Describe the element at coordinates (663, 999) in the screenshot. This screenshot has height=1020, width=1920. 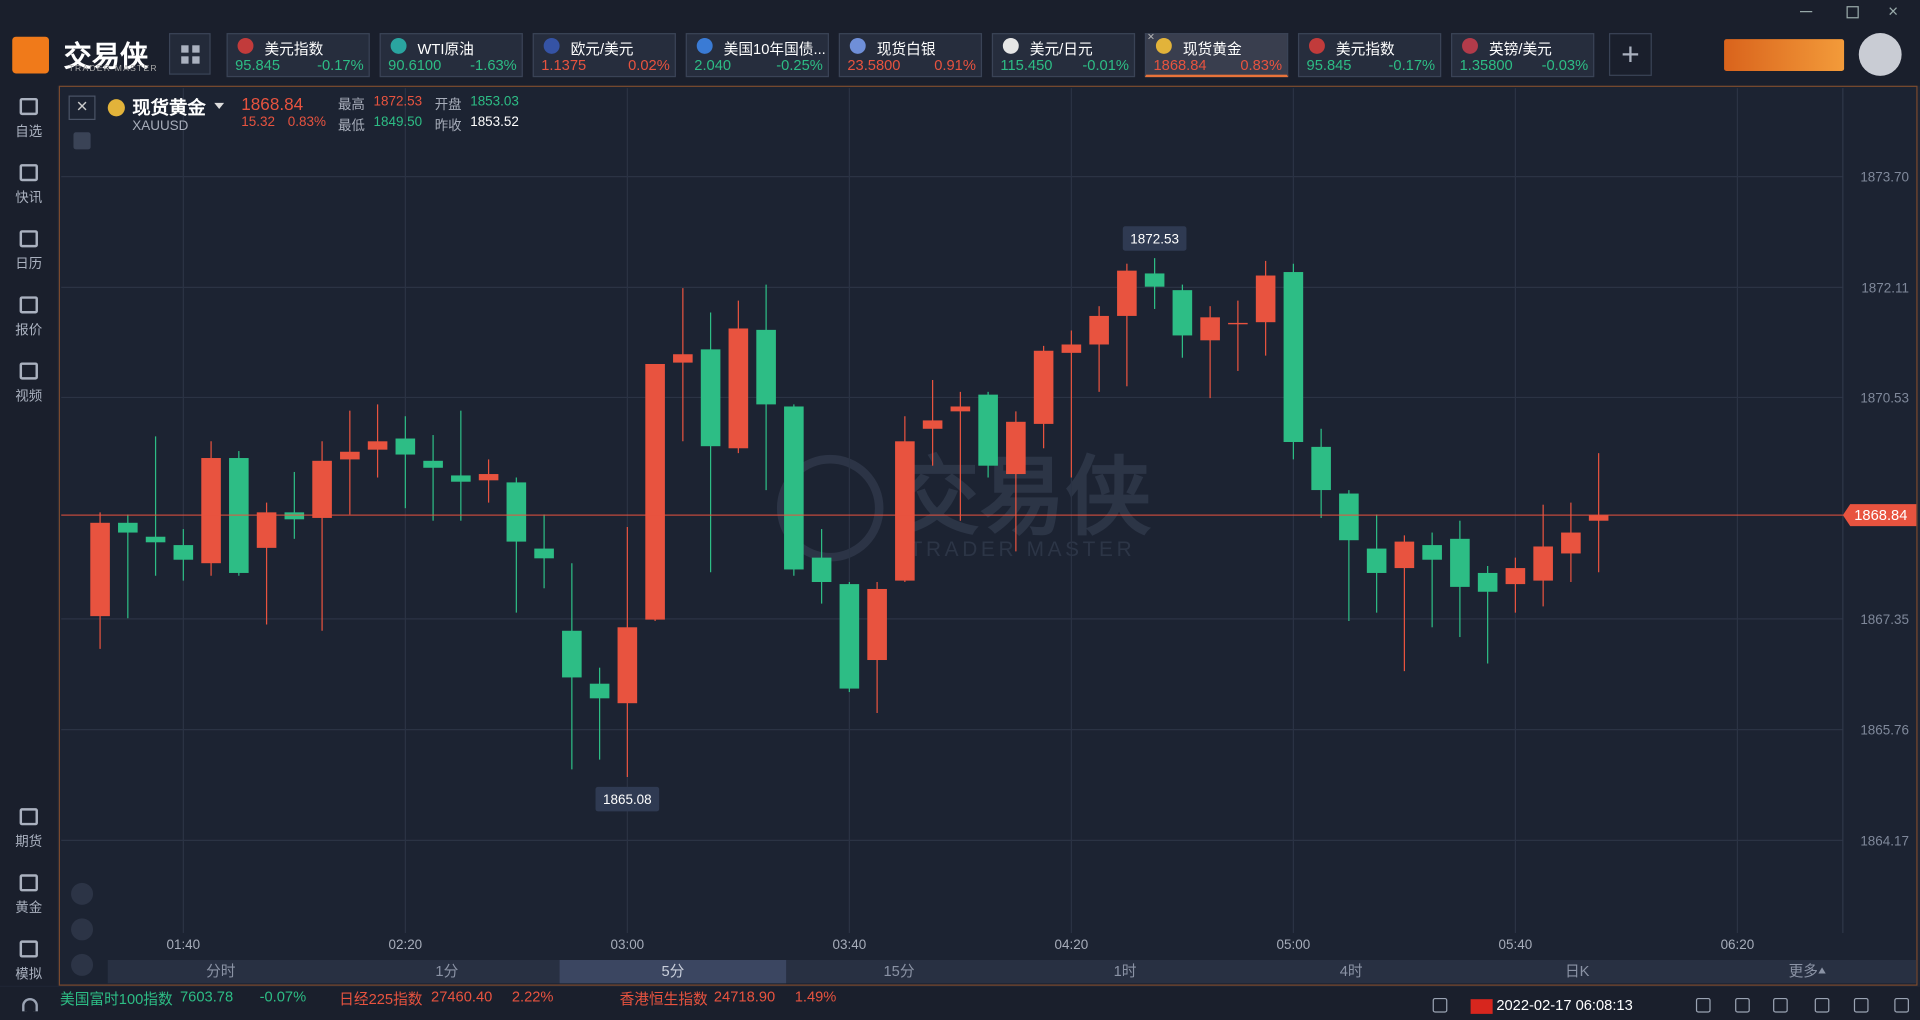
I see `index-name: 香港恒生指数` at that location.